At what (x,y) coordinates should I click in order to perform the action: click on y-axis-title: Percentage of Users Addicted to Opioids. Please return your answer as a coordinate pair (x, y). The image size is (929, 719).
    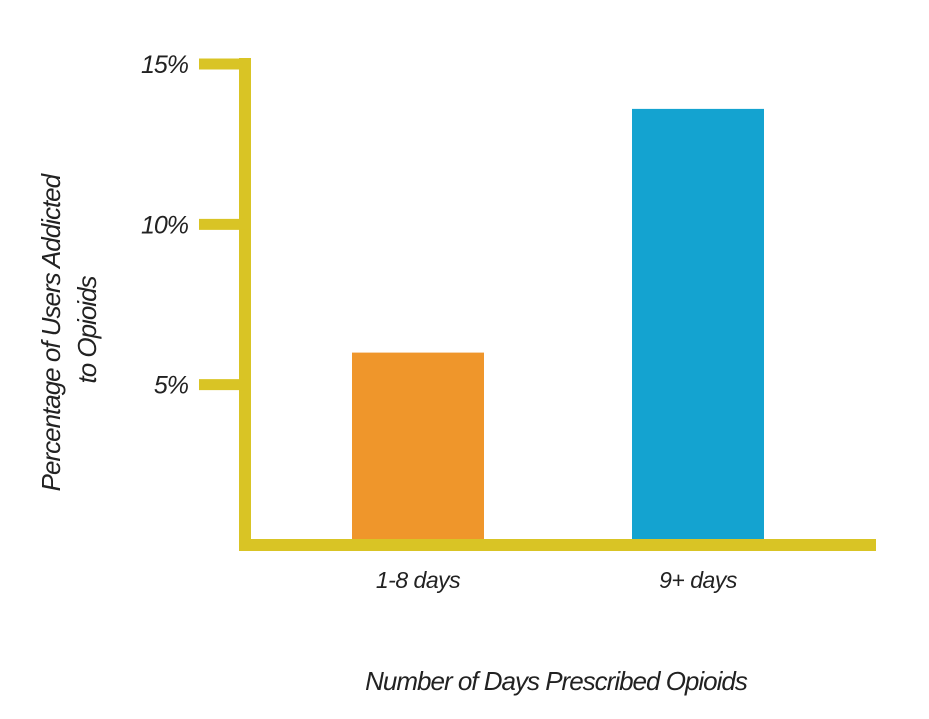
    Looking at the image, I should click on (69, 330).